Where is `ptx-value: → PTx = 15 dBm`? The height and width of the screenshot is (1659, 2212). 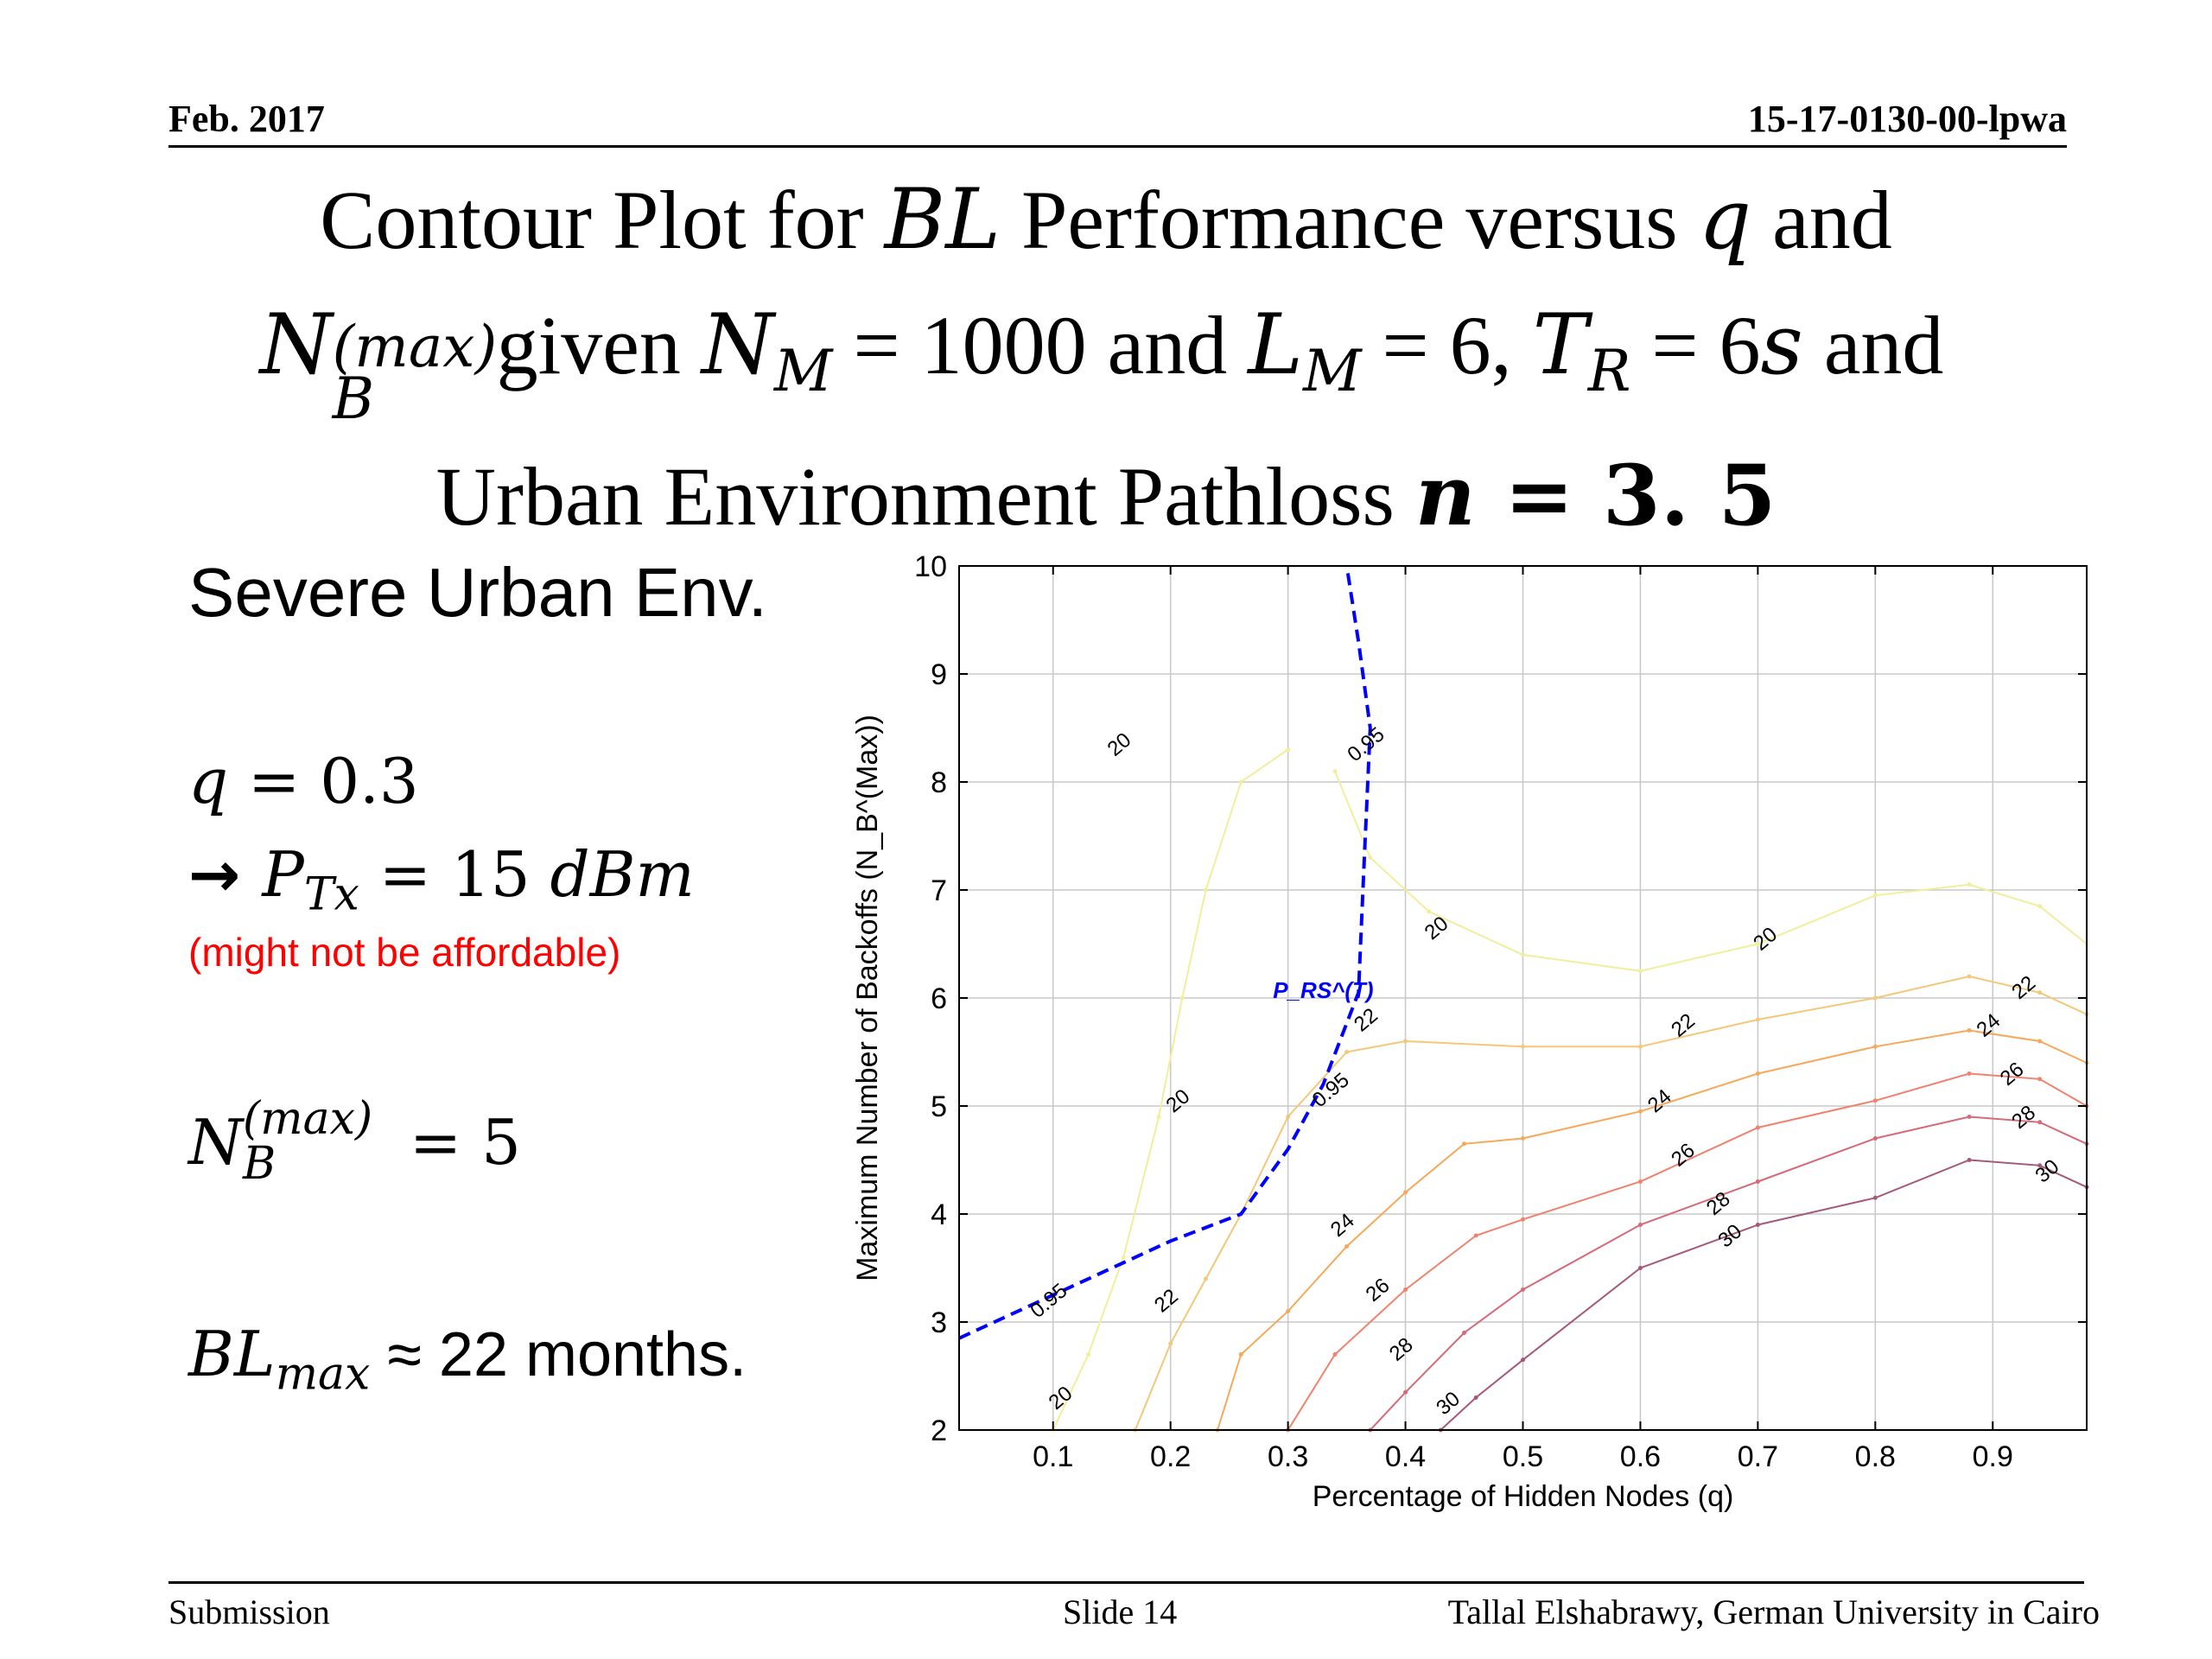 ptx-value: → PTx = 15 dBm is located at coordinates (441, 879).